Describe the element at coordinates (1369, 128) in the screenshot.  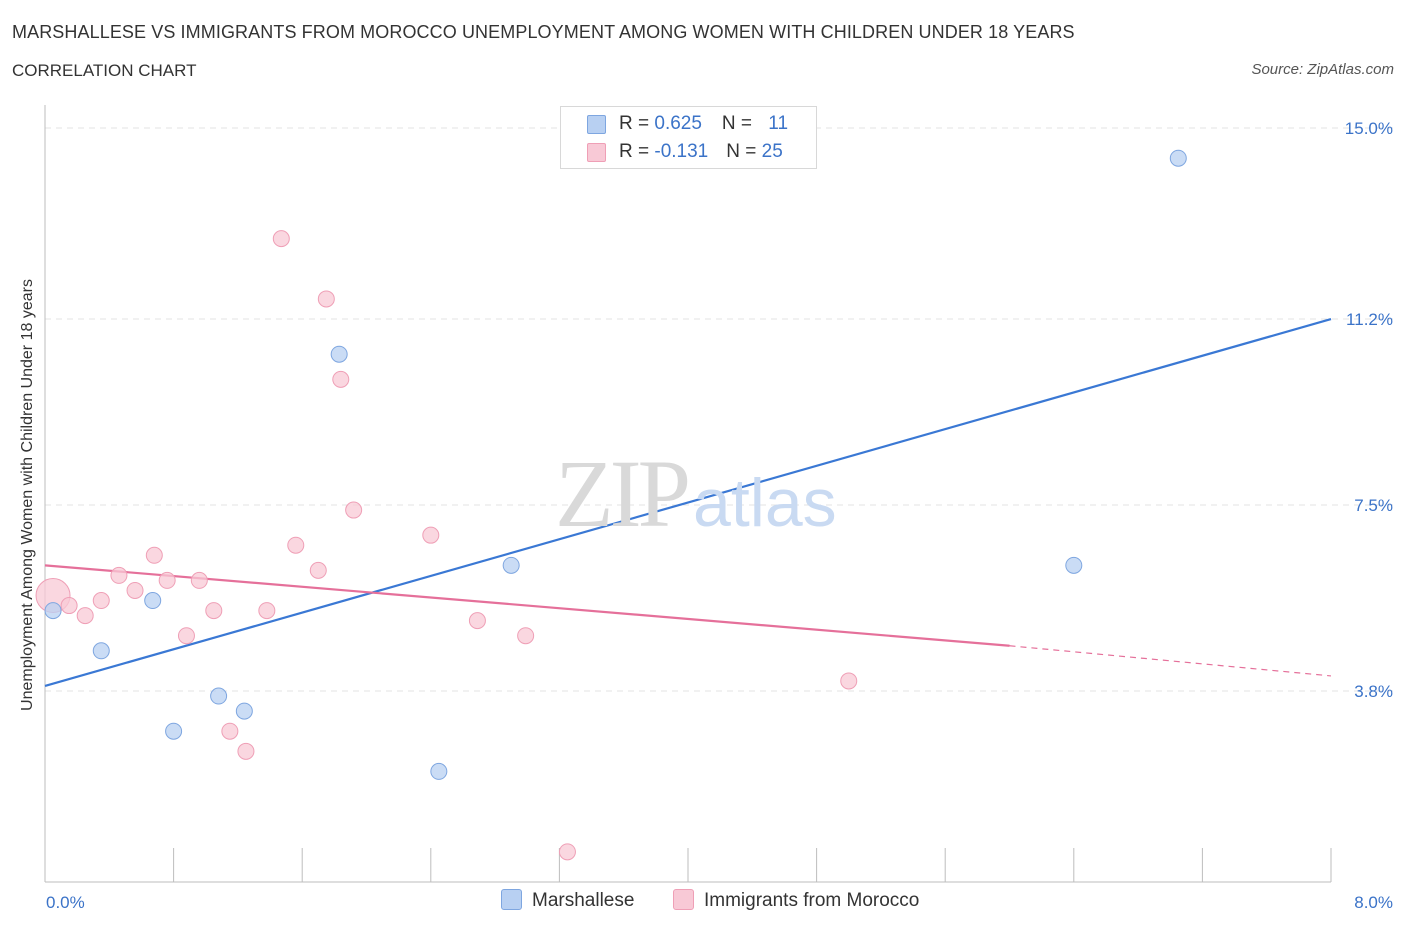
I see `y-tick-label: 15.0%` at that location.